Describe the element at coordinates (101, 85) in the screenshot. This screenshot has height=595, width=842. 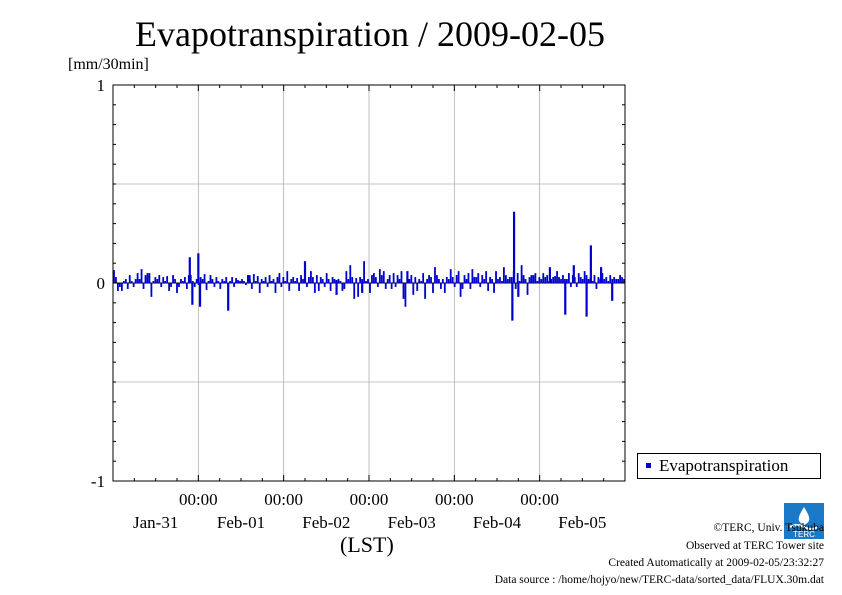
I see `y-tick-label: 1` at that location.